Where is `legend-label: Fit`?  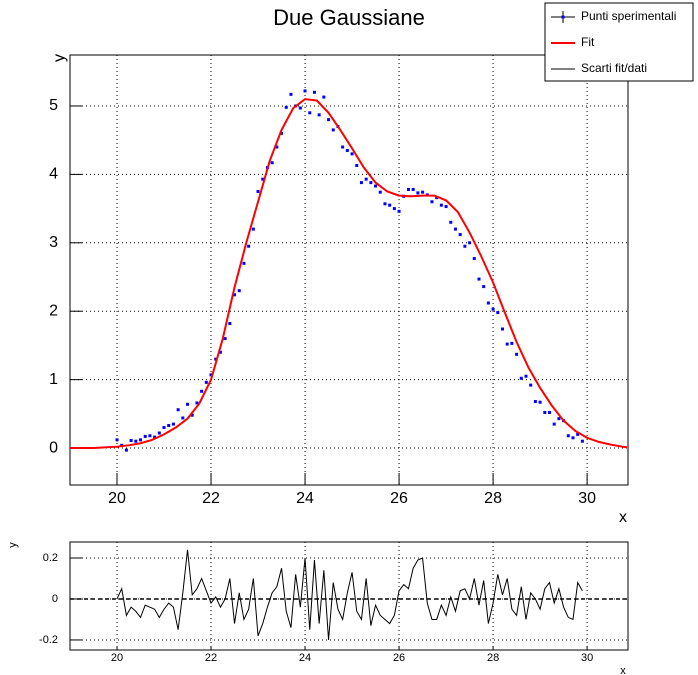 legend-label: Fit is located at coordinates (588, 42).